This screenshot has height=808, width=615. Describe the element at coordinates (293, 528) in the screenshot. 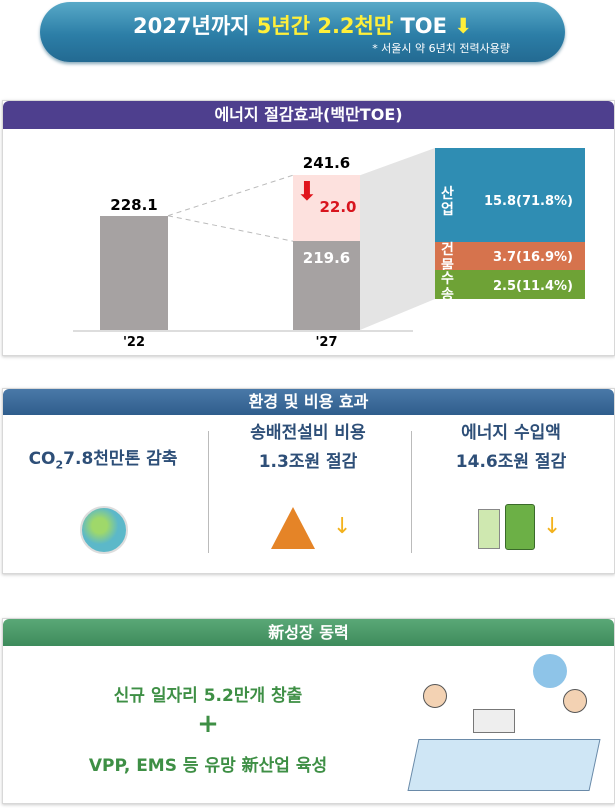

I see `power-tower-icon` at that location.